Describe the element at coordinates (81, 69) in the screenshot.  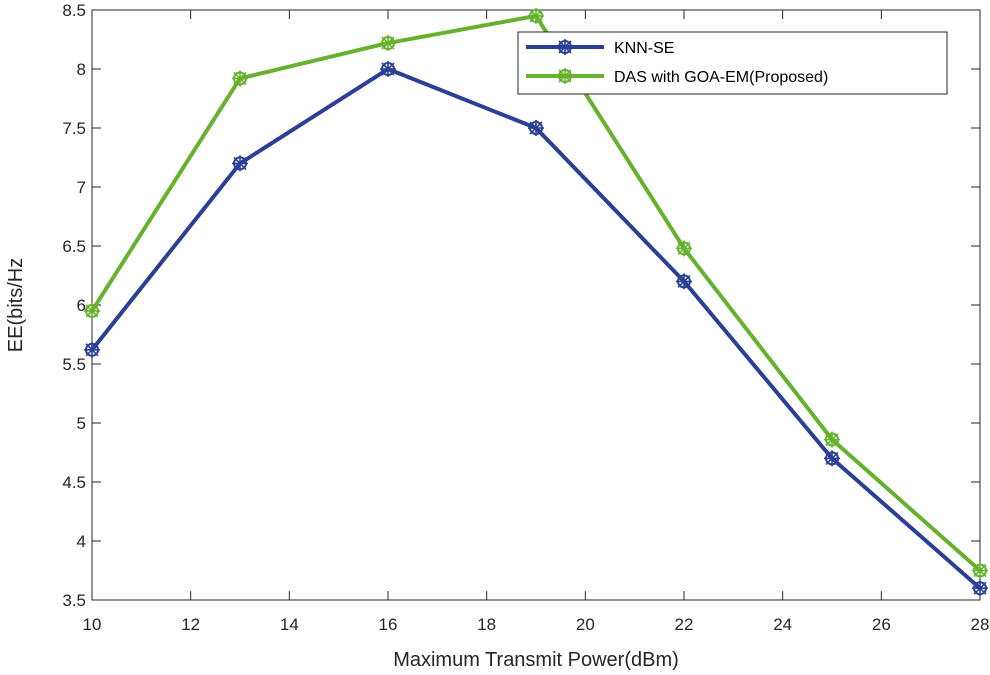
I see `y-tick-label: 8` at that location.